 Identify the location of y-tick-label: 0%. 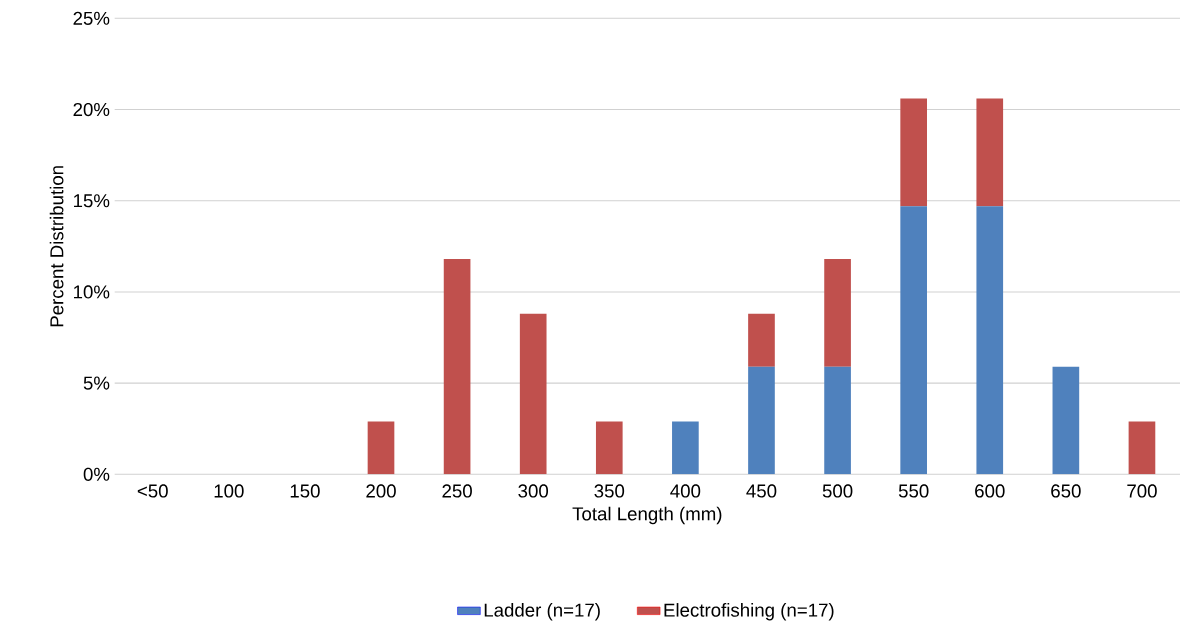
(96, 474).